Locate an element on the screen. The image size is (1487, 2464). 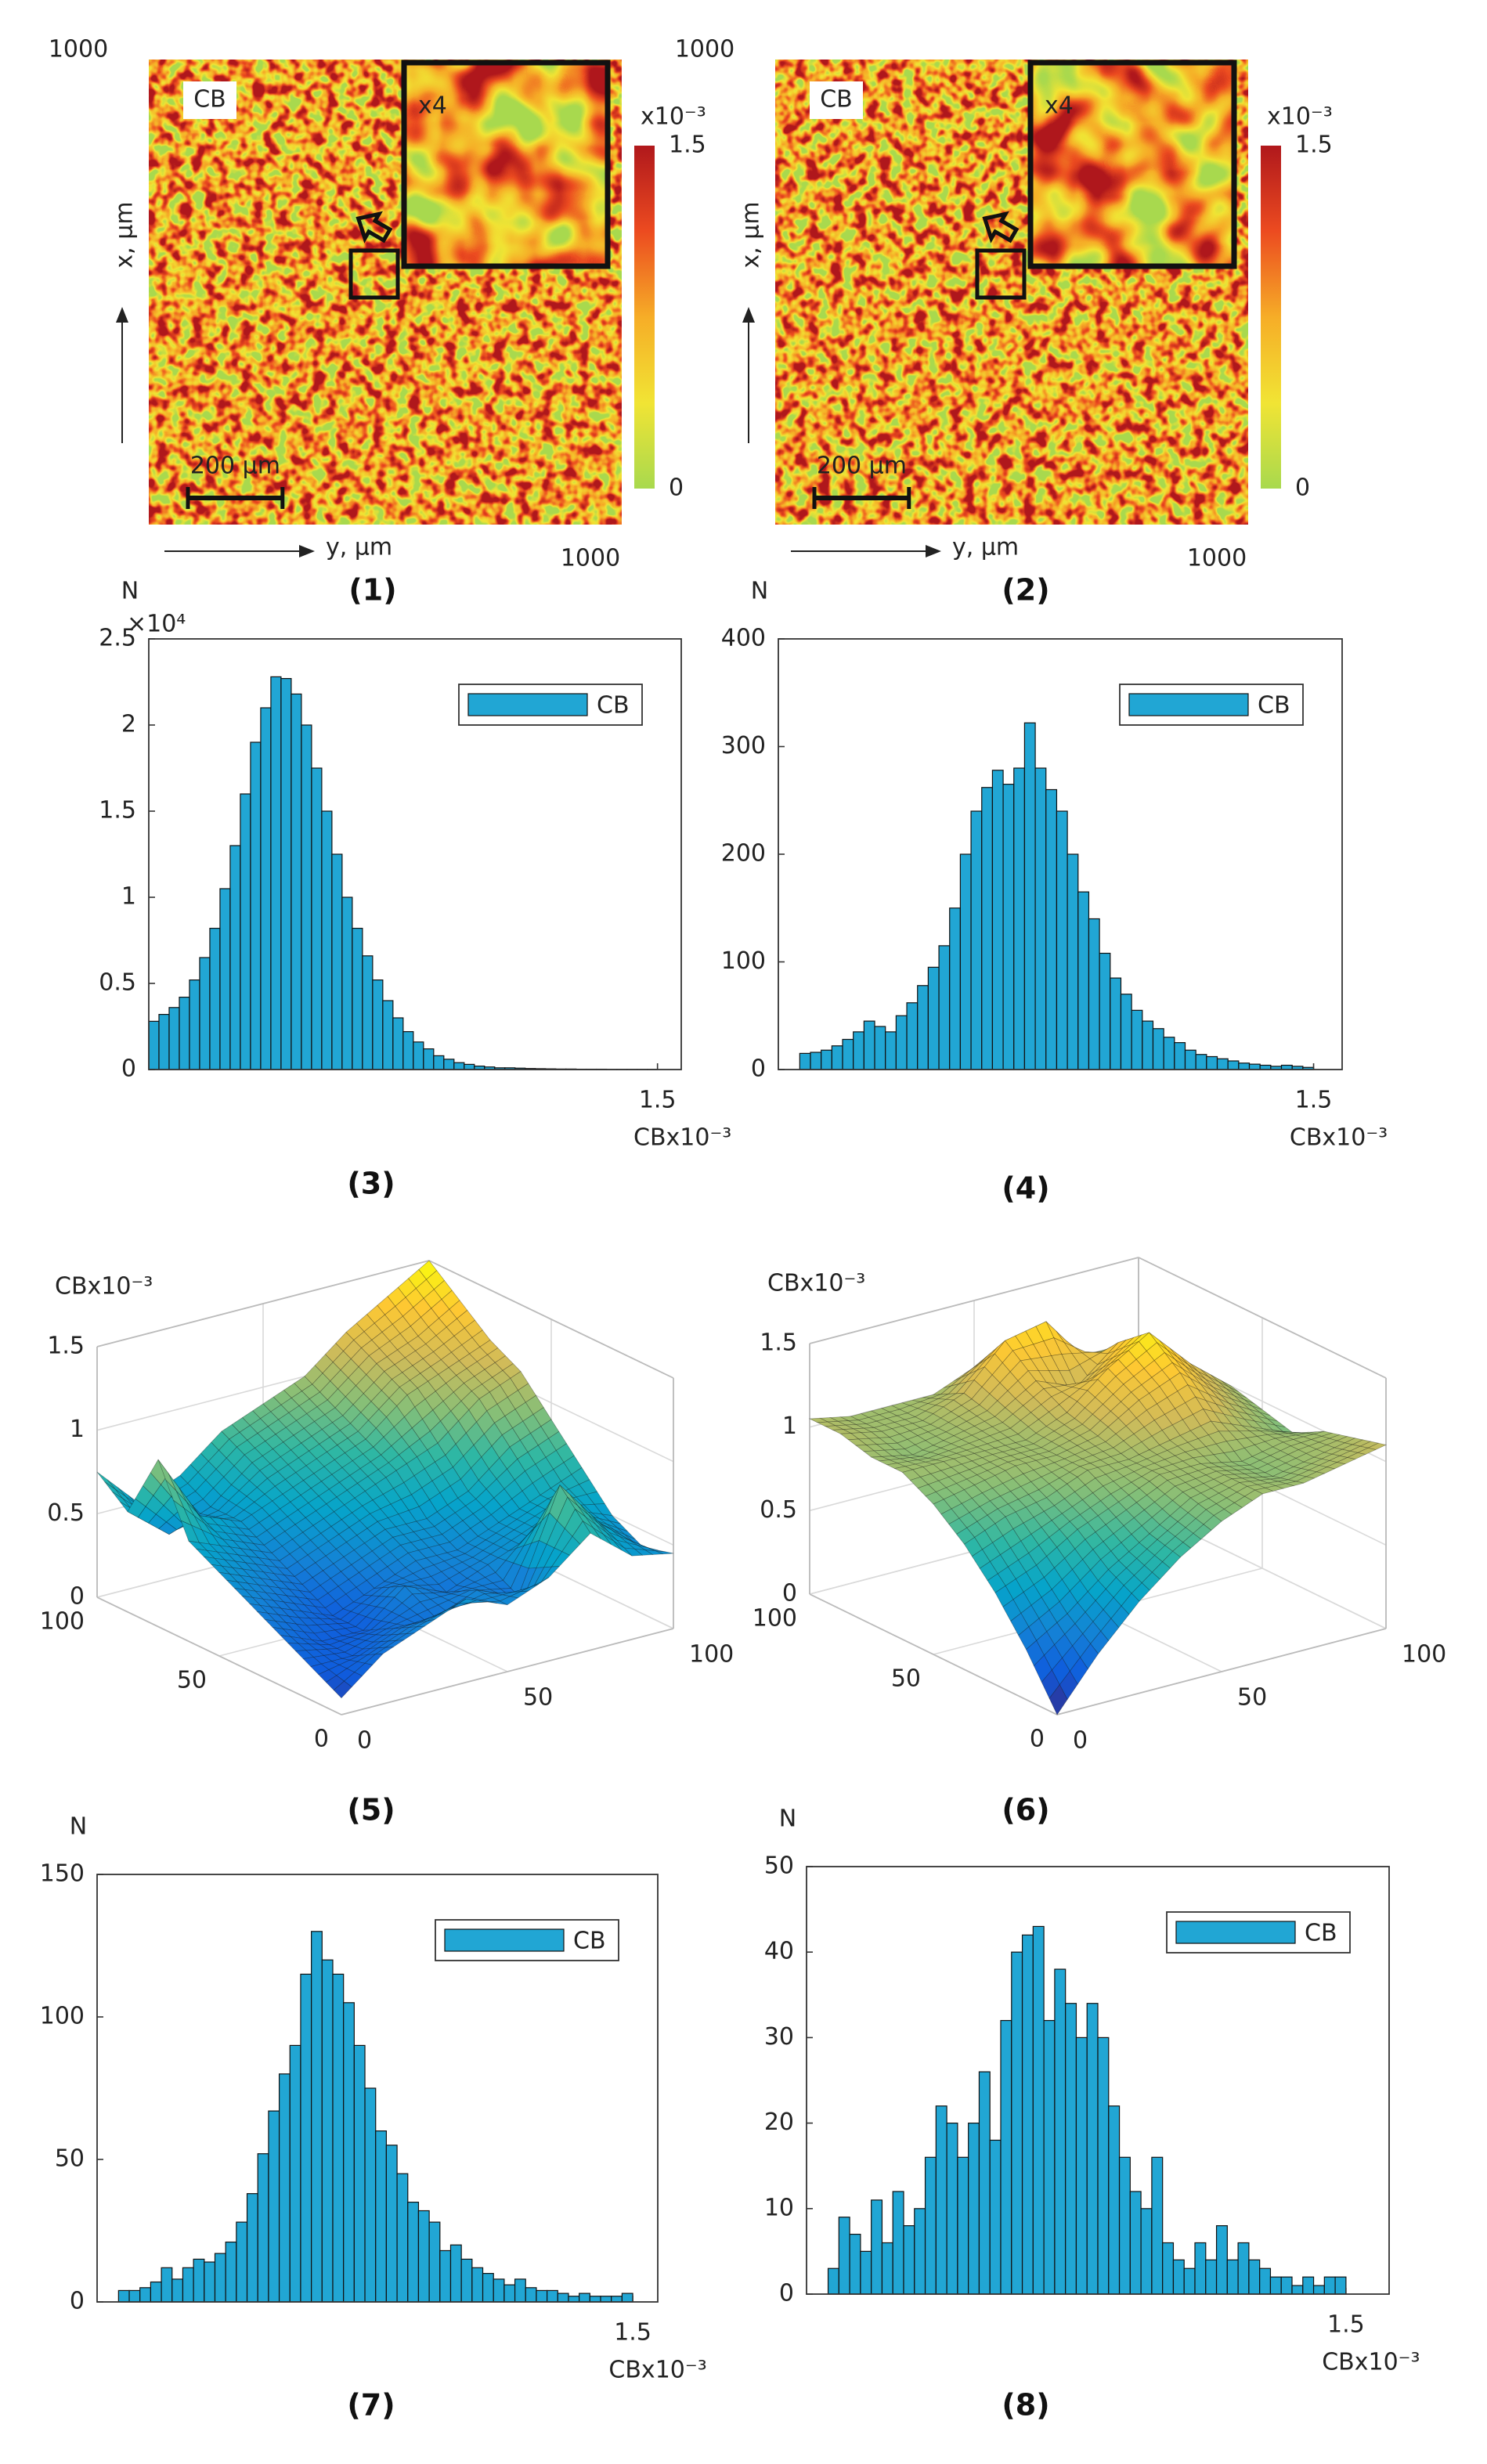
x-tick-label: 100 is located at coordinates (63, 1622).